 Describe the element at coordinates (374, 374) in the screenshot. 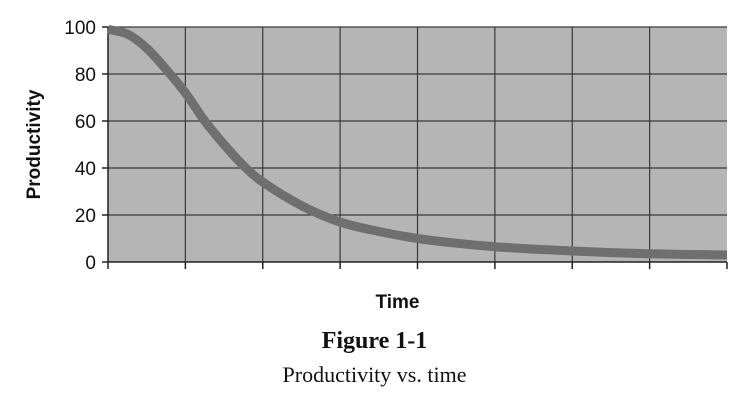

I see `figure-subtitle: Productivity vs. time` at that location.